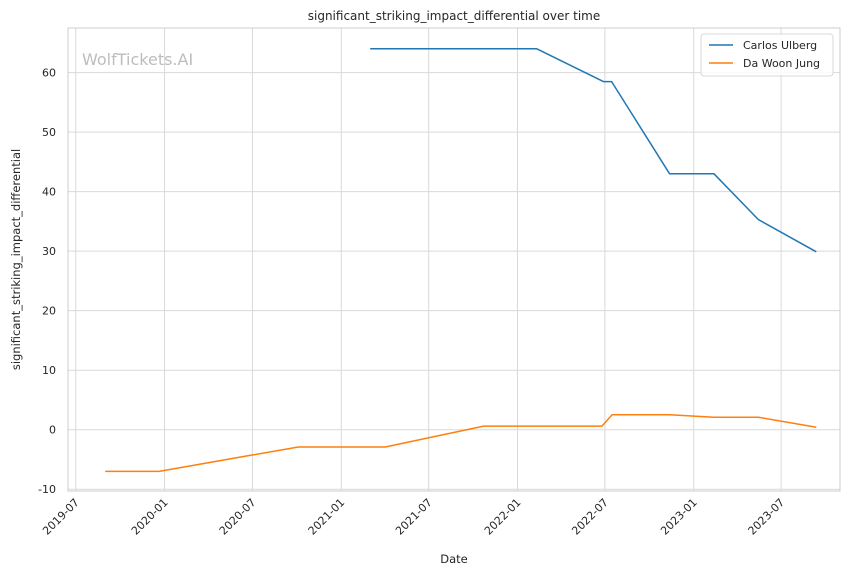 The image size is (850, 575). Describe the element at coordinates (150, 517) in the screenshot. I see `x-tick-label: 2020-01` at that location.